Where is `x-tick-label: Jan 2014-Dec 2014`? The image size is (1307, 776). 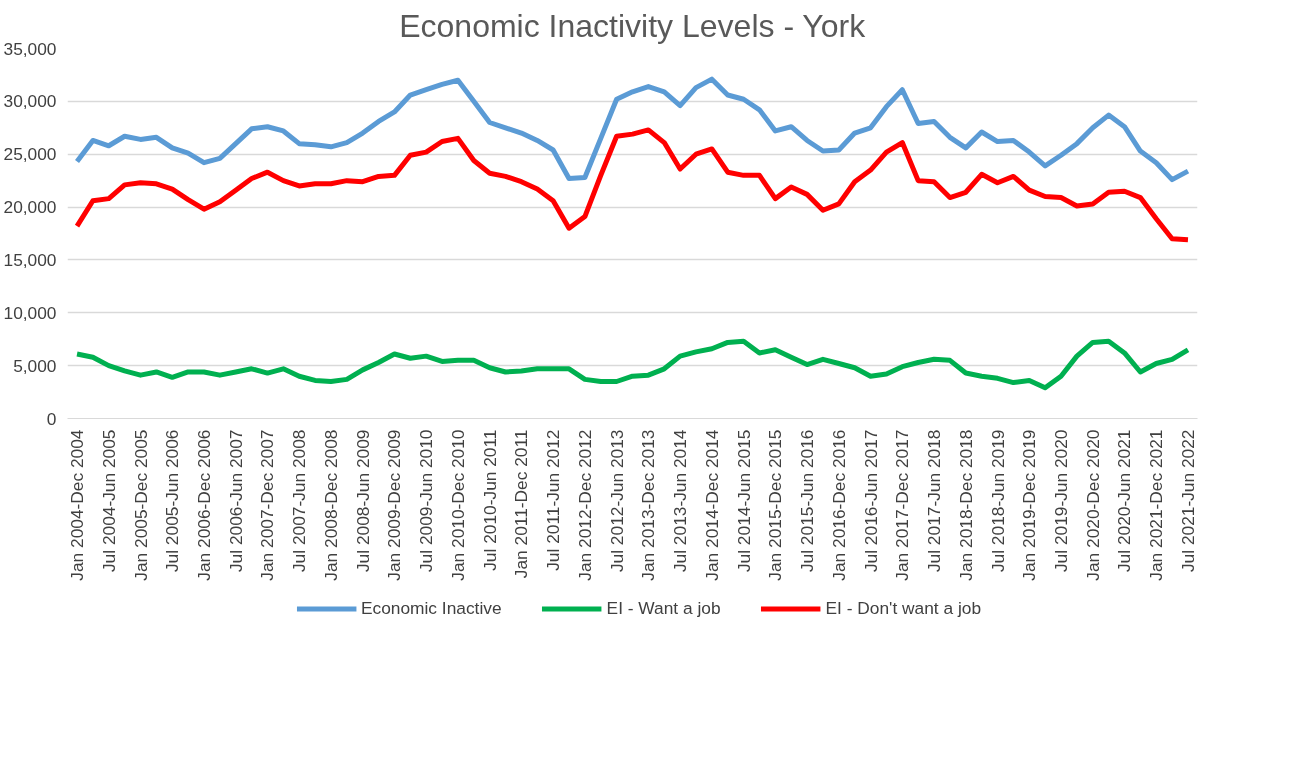 x-tick-label: Jan 2014-Dec 2014 is located at coordinates (711, 505).